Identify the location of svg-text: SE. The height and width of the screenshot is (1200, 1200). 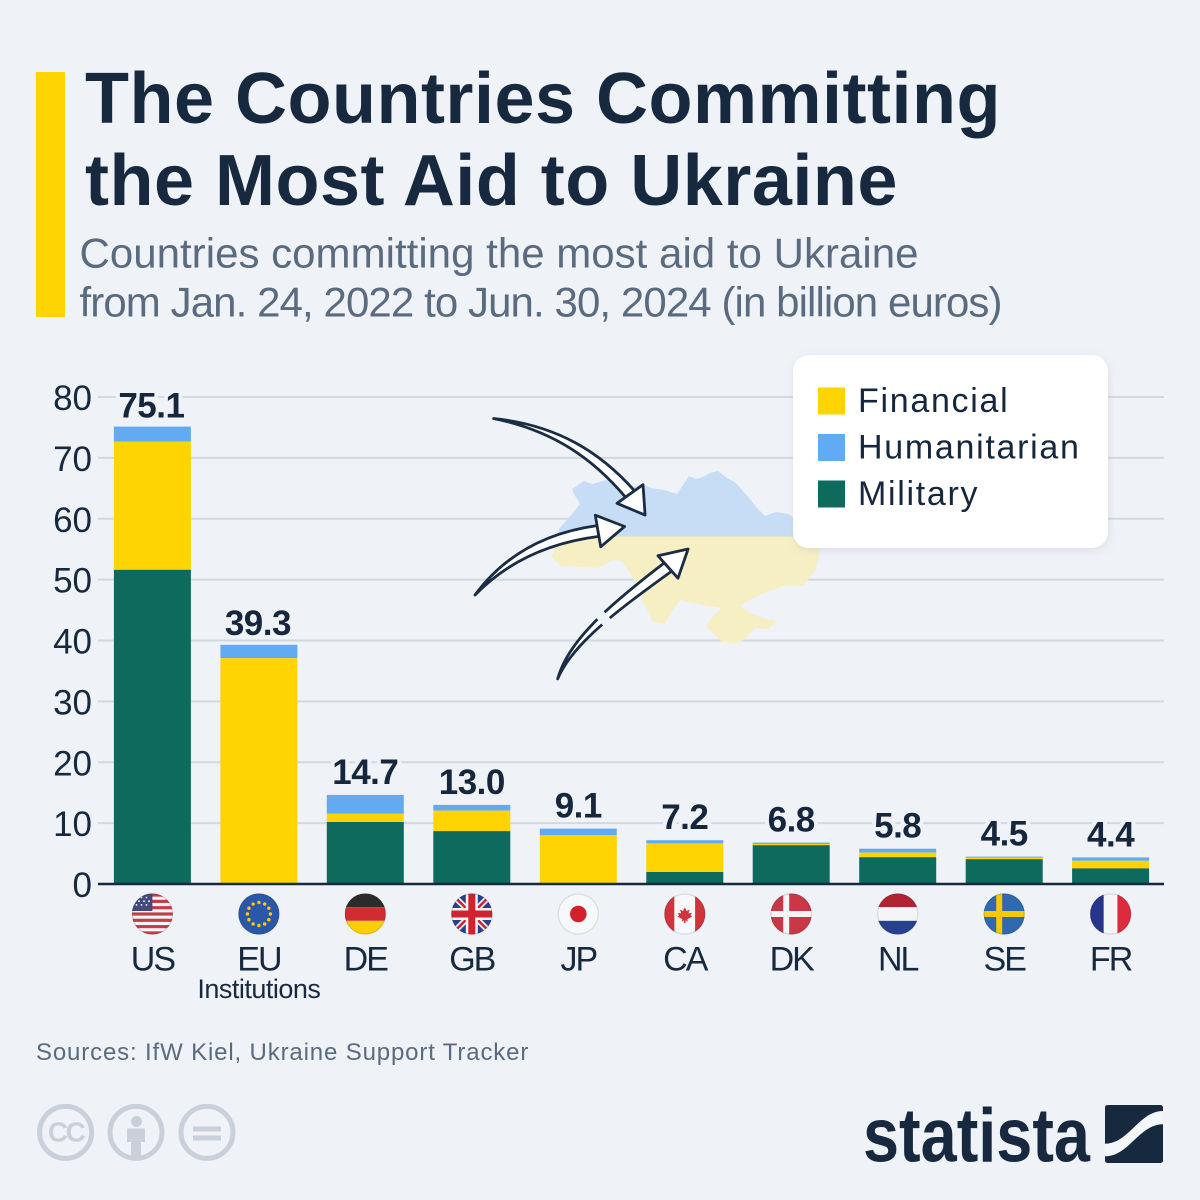
(1005, 960).